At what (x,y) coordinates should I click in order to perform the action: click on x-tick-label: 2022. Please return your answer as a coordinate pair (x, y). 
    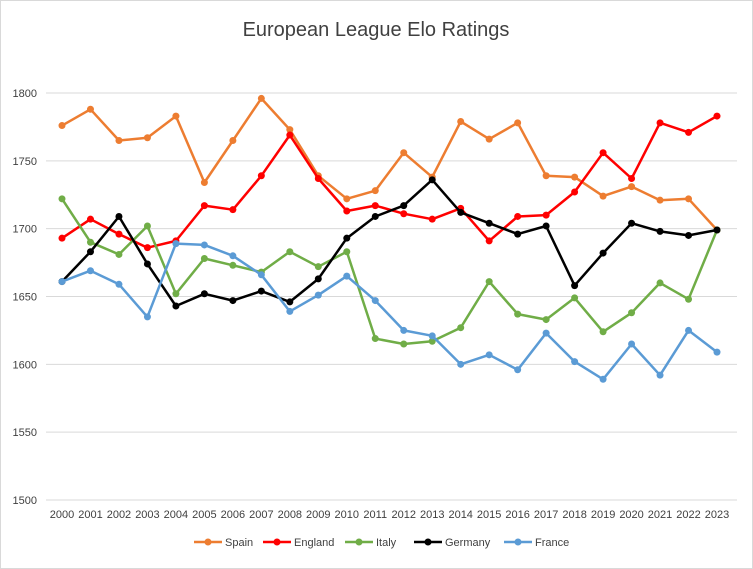
    Looking at the image, I should click on (688, 515).